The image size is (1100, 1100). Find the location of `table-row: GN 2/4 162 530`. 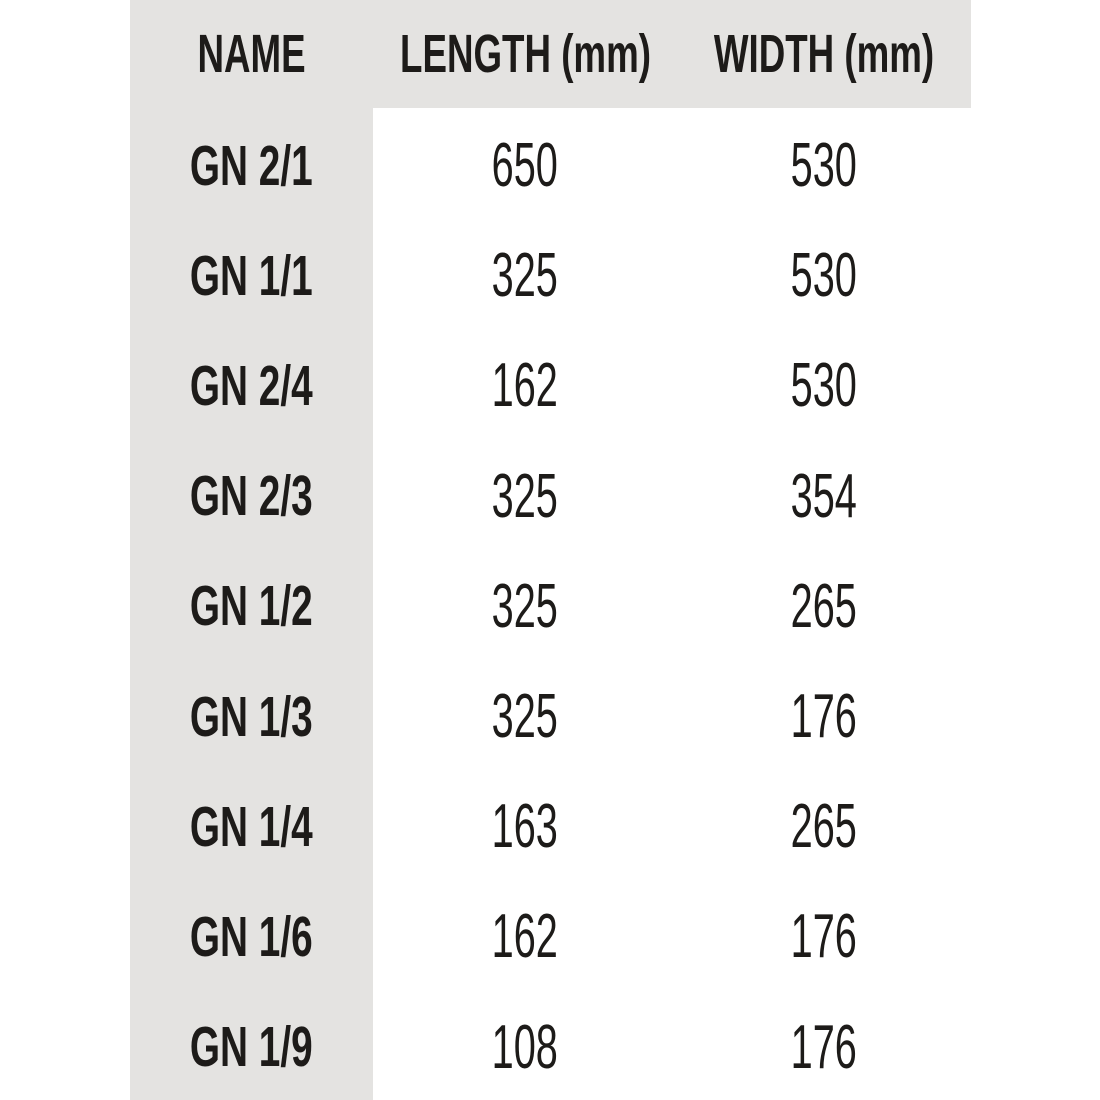

table-row: GN 2/4 162 530 is located at coordinates (550, 383).